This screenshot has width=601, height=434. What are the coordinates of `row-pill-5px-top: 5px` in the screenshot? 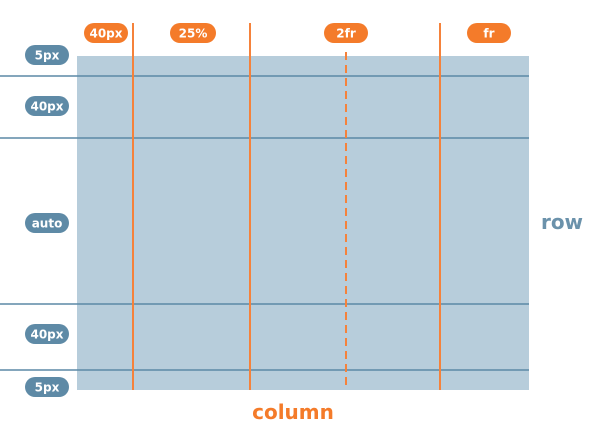 It's located at (47, 55).